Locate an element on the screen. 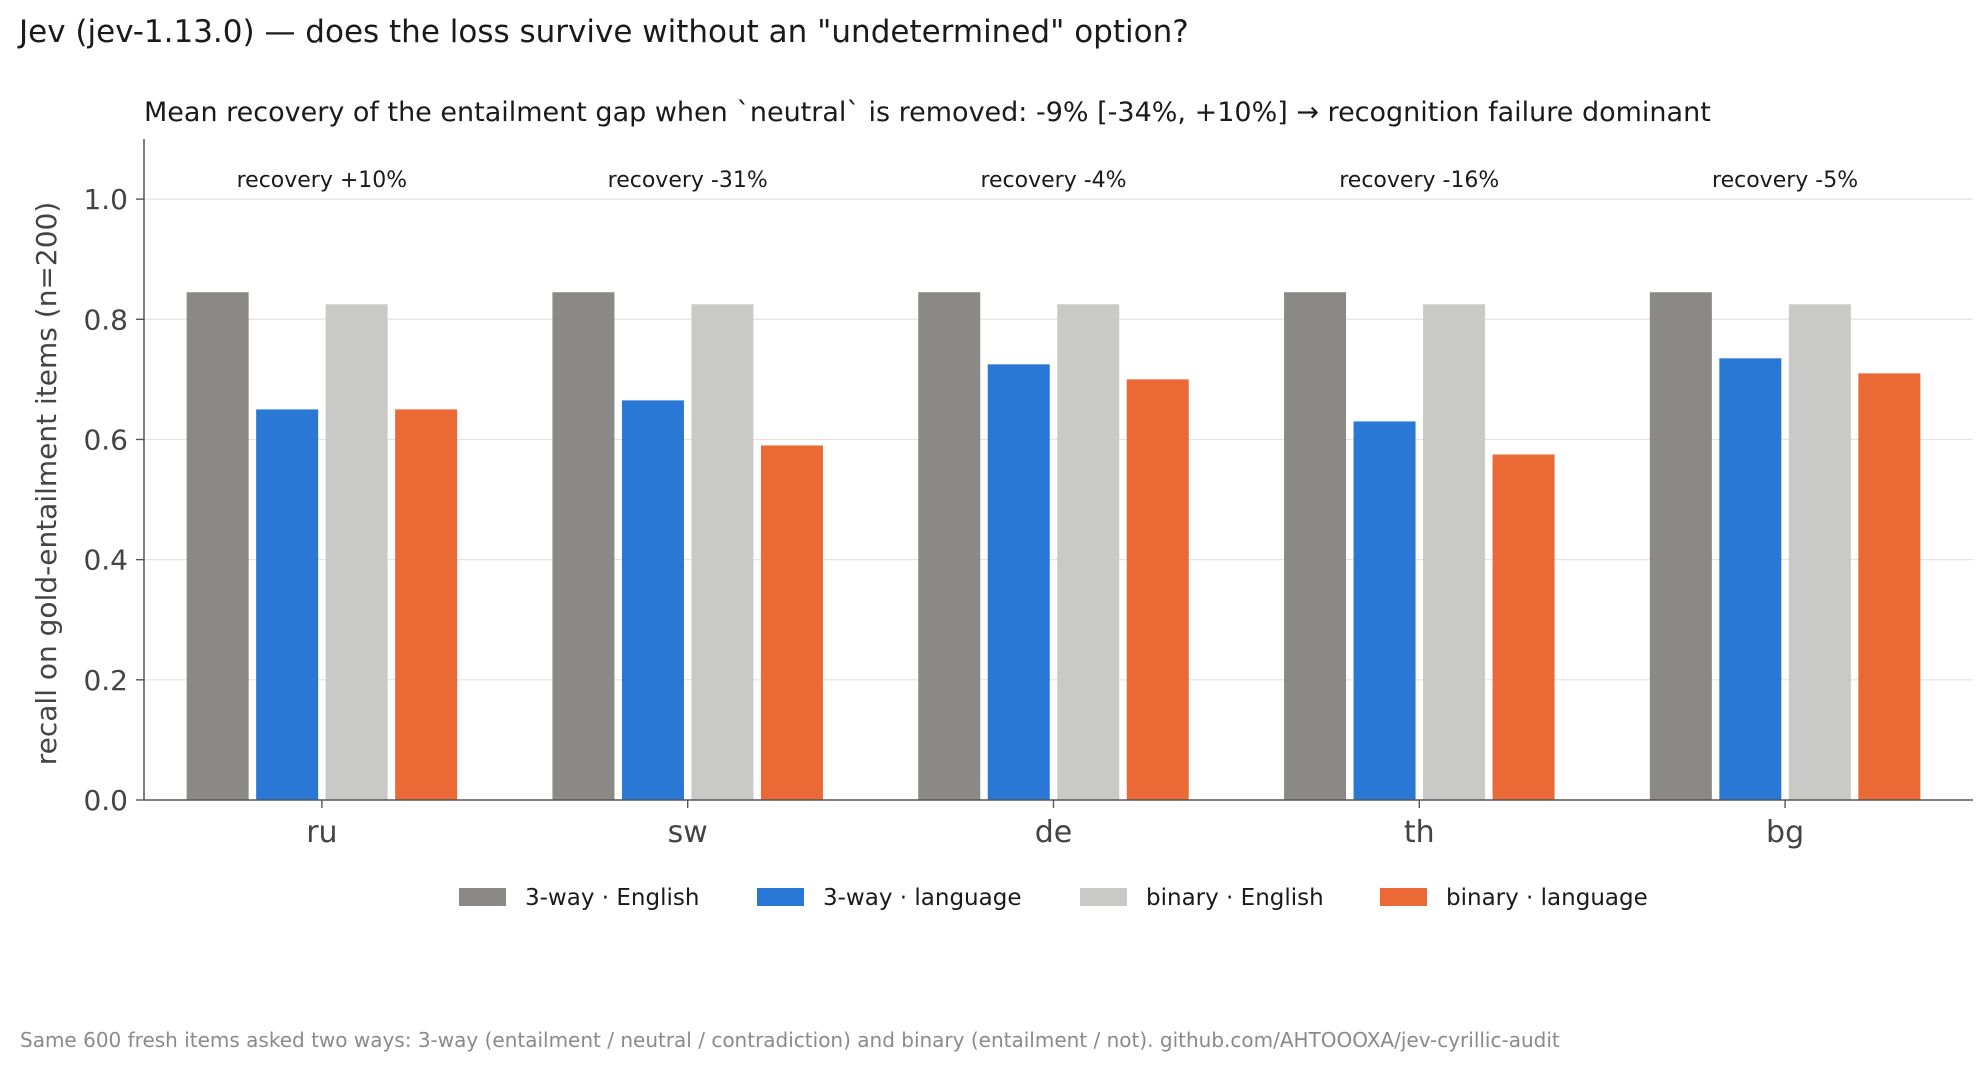 This screenshot has width=1987, height=1072. x-tick-label: bg is located at coordinates (1785, 832).